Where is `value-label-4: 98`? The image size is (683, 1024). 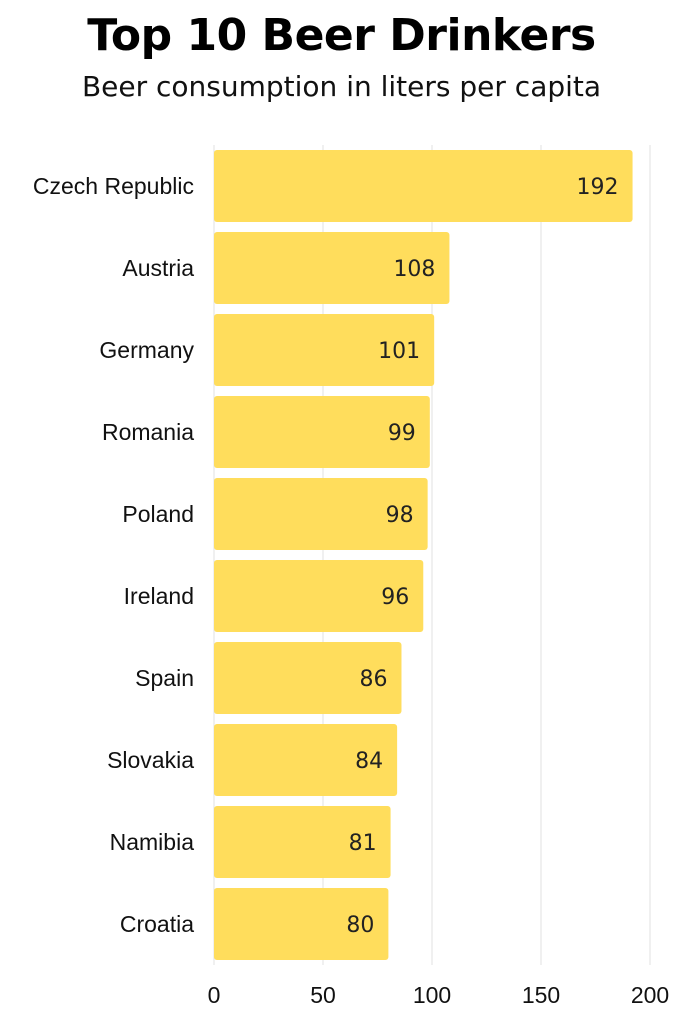
value-label-4: 98 is located at coordinates (400, 515).